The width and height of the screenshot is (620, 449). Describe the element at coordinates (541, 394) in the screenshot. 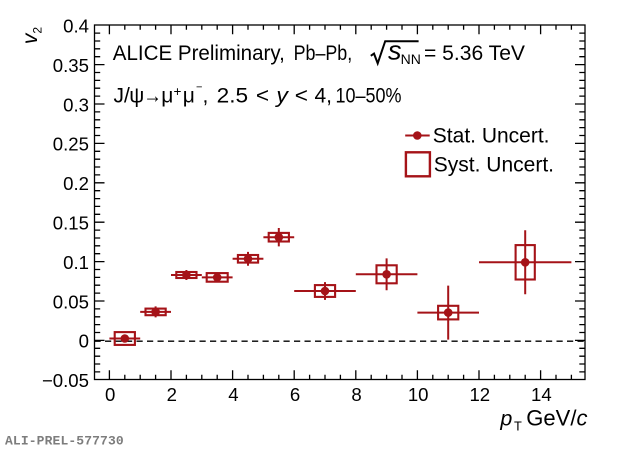

I see `svg-text: 14` at that location.